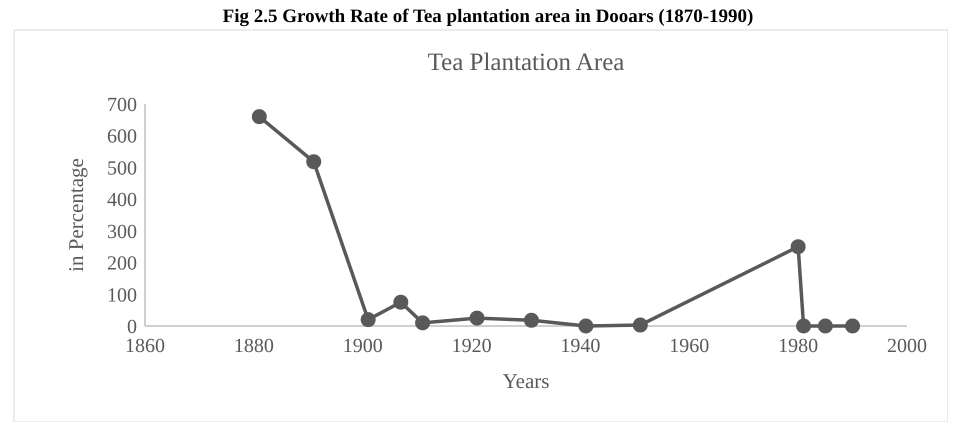  I want to click on y-tick-label: 700, so click(122, 105).